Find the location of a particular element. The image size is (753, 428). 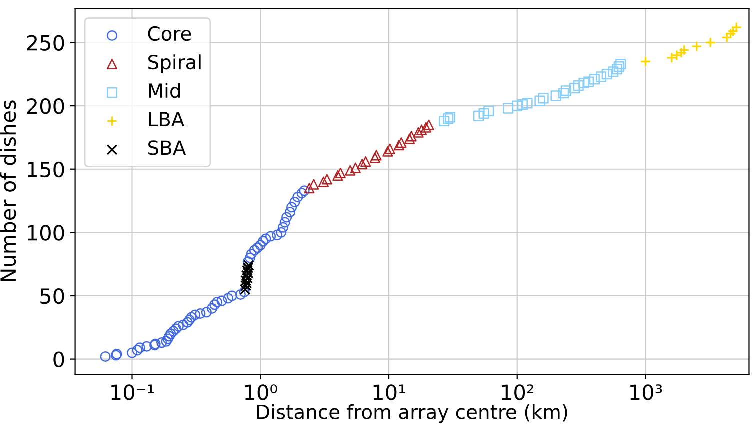

y-tick-label: 200 is located at coordinates (45, 106).